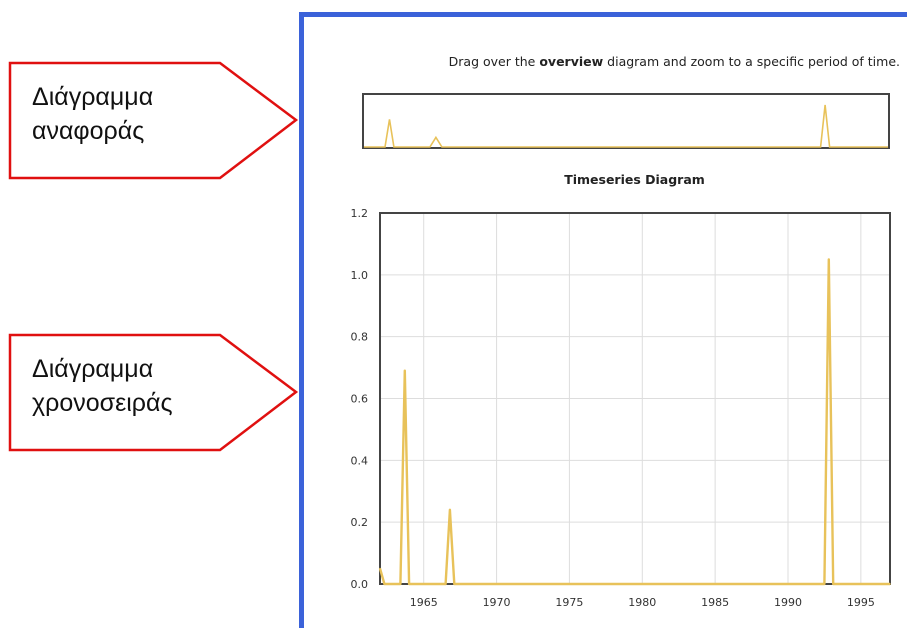 Image resolution: width=919 pixels, height=628 pixels. I want to click on callout-overview-label: Διάγραμμα αναφοράς, so click(93, 114).